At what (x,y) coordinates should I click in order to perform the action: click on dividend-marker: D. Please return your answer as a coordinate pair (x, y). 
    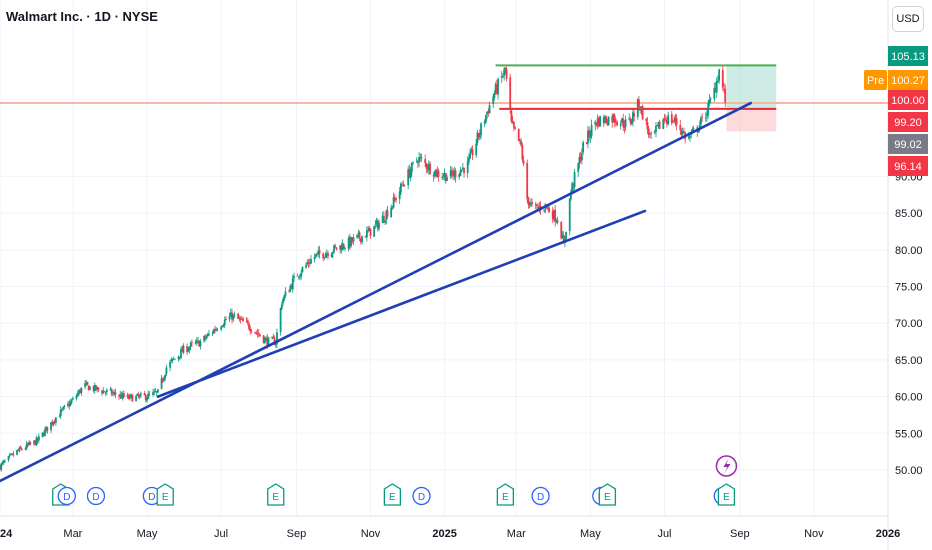
    Looking at the image, I should click on (540, 496).